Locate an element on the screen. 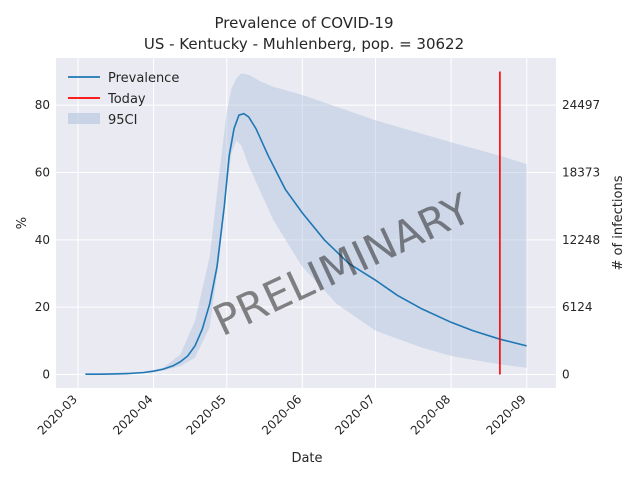 This screenshot has width=640, height=480. x-tick-label: 2020-05 is located at coordinates (205, 414).